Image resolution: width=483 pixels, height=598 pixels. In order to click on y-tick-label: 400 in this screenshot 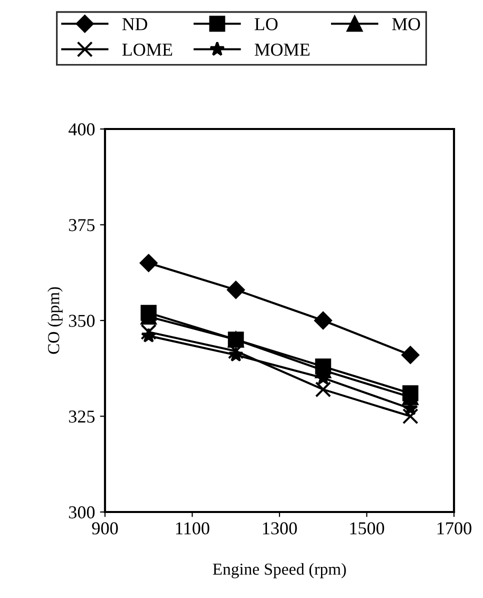, I will do `click(81, 129)`.